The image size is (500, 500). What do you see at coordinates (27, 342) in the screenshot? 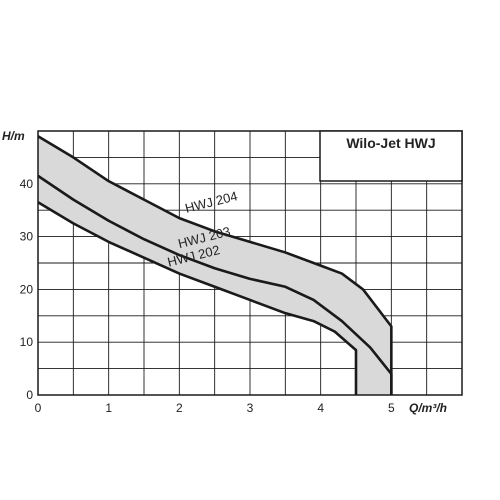
I see `y-tick-label: 10` at bounding box center [27, 342].